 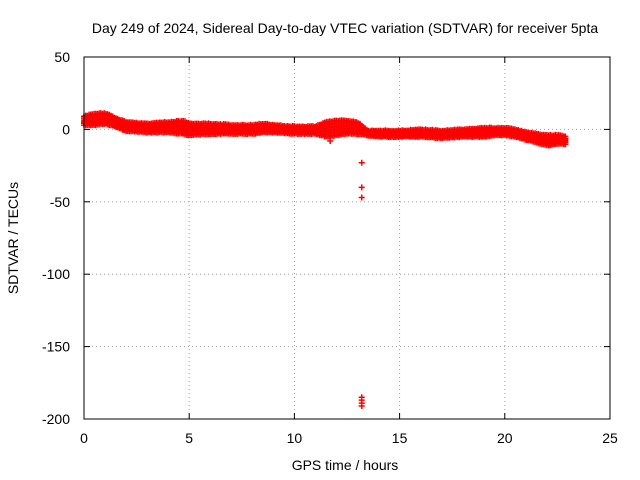 I want to click on y-tick-label: -100, so click(x=56, y=274).